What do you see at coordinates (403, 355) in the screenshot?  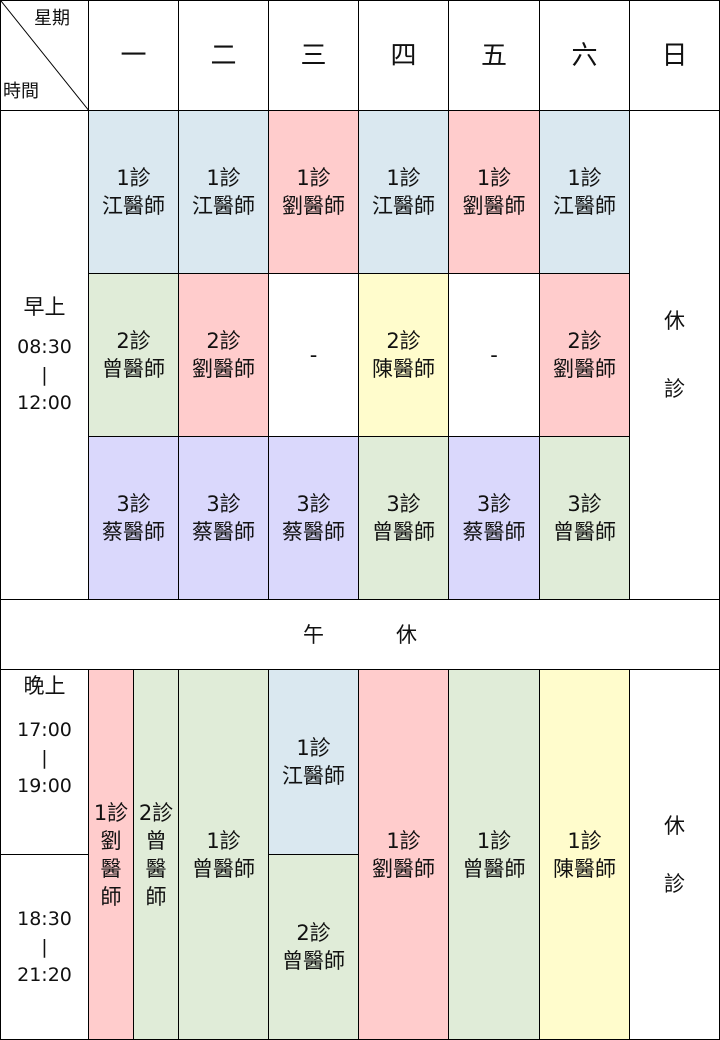 I see `morning-thu-room2-cell: 2診陳醫師` at bounding box center [403, 355].